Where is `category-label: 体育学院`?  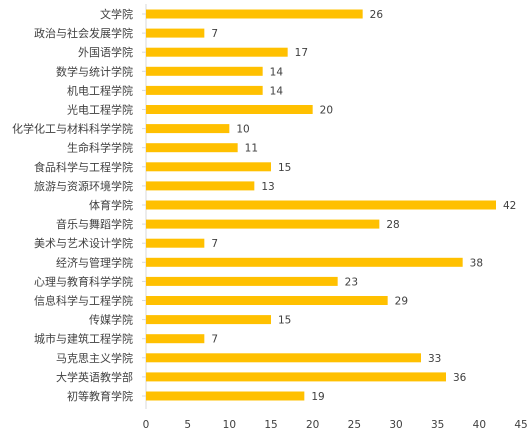
category-label: 体育学院 is located at coordinates (111, 205).